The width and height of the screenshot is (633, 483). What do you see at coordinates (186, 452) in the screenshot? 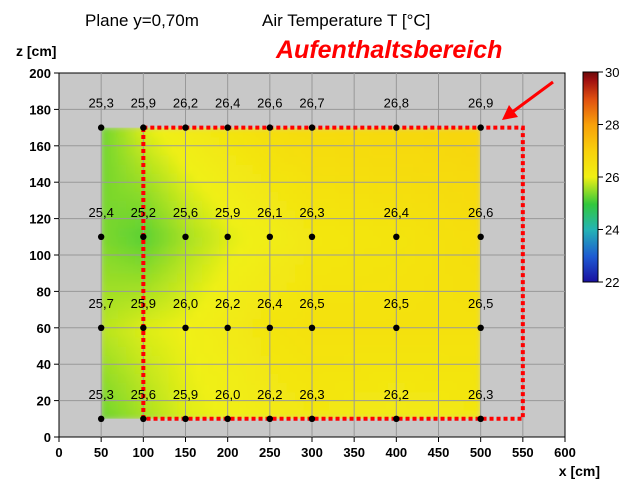
I see `x-tick-label: 150` at bounding box center [186, 452].